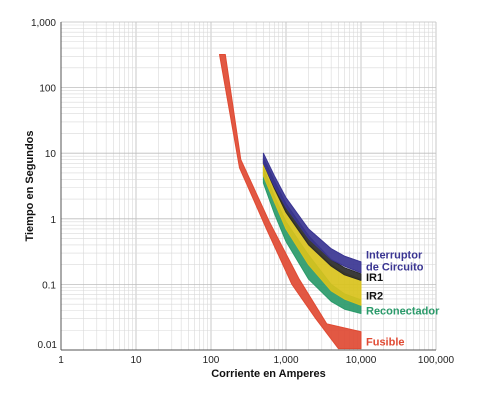  Describe the element at coordinates (211, 360) in the screenshot. I see `x-tick-label: 100` at that location.